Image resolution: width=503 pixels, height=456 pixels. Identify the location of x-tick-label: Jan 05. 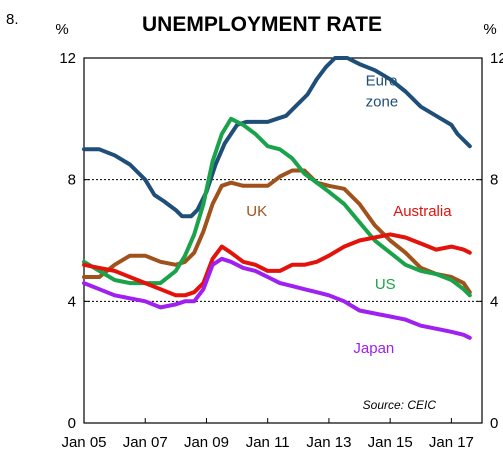
(83, 442).